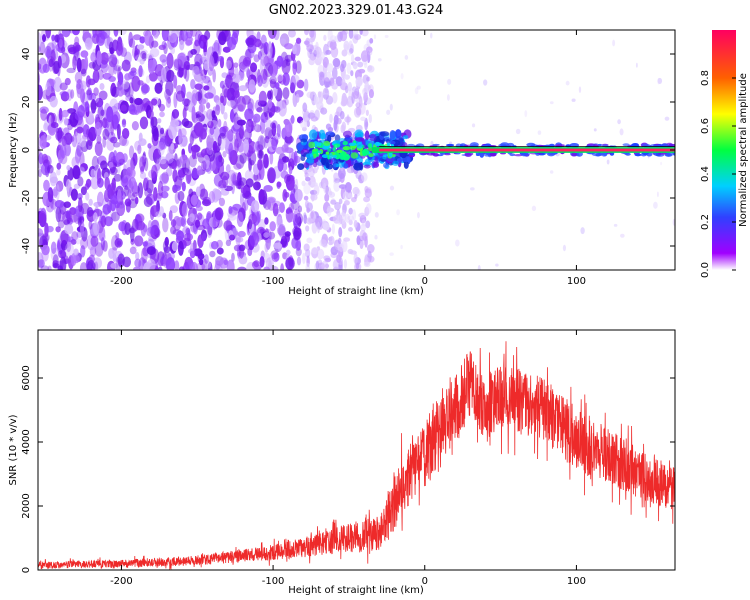  What do you see at coordinates (724, 150) in the screenshot?
I see `colorbar-gradient` at bounding box center [724, 150].